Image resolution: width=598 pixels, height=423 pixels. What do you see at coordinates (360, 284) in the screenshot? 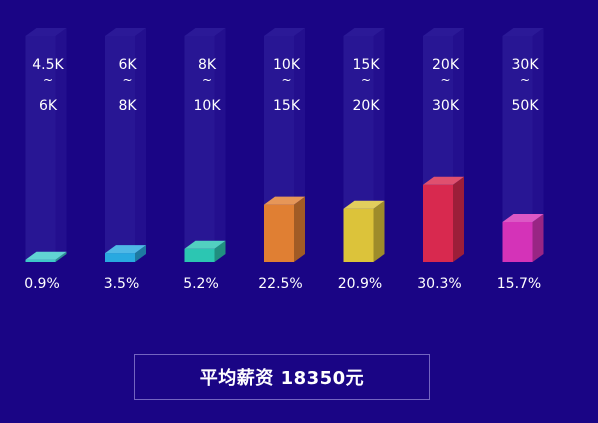
I see `value-label: 20.9%` at bounding box center [360, 284].